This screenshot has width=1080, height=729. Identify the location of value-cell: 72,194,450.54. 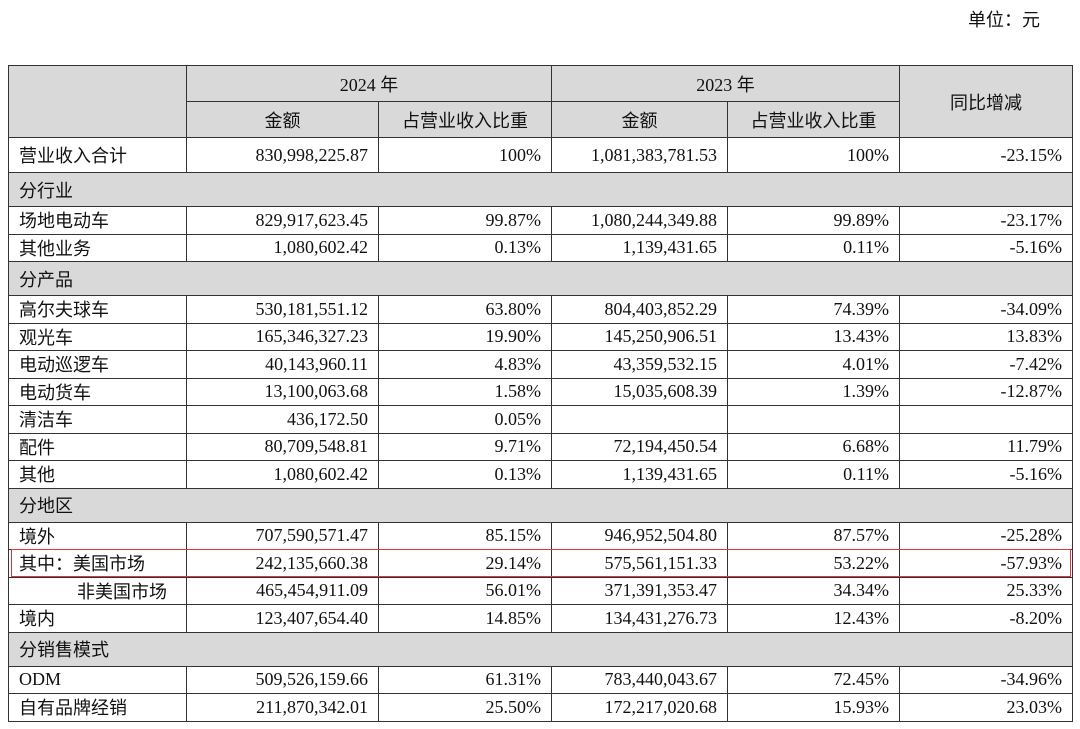
(639, 446).